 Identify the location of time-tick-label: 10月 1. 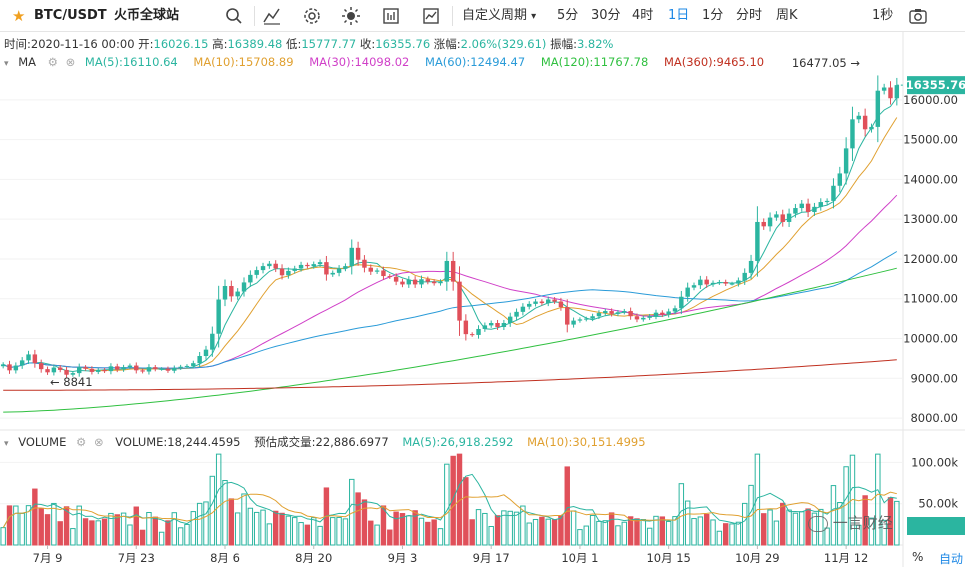
(579, 558).